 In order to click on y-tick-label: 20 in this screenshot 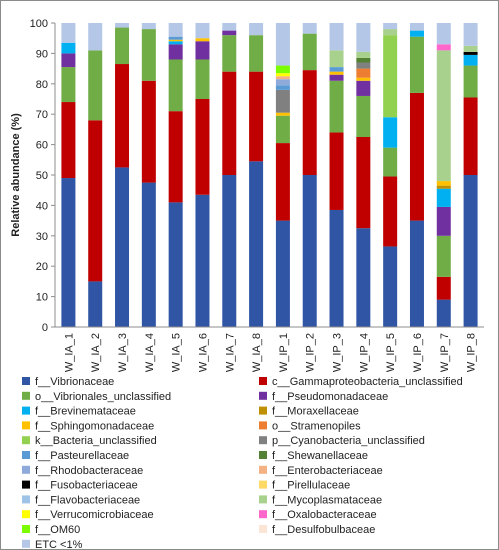, I will do `click(42, 267)`.